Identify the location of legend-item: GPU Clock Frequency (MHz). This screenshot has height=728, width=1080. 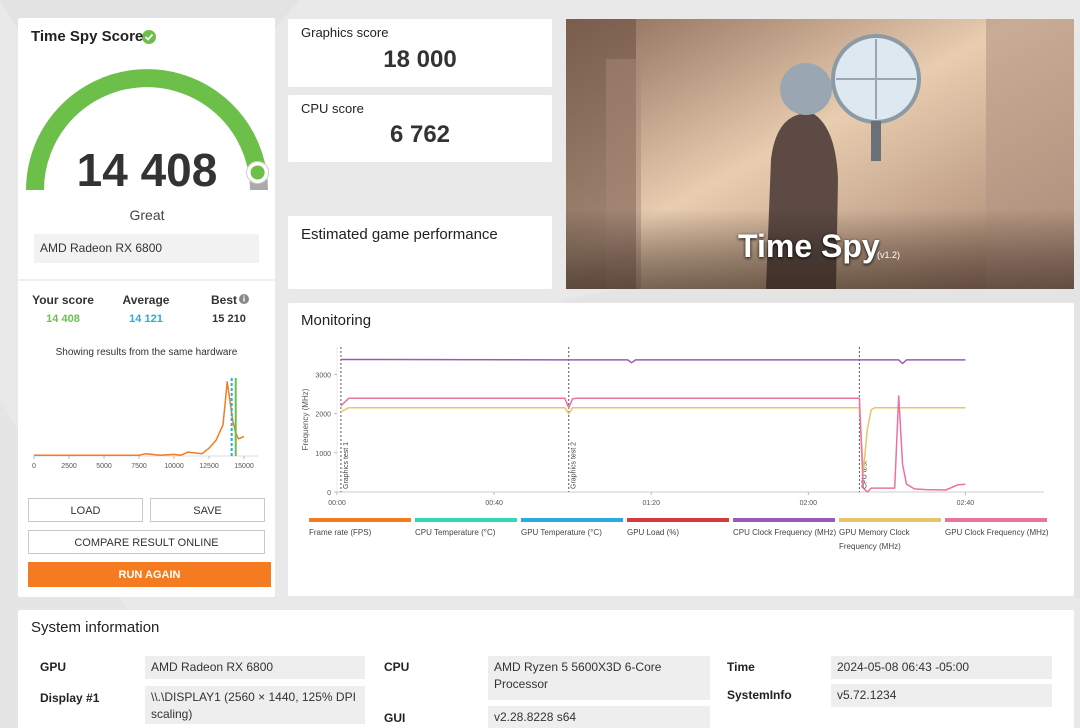
(998, 536).